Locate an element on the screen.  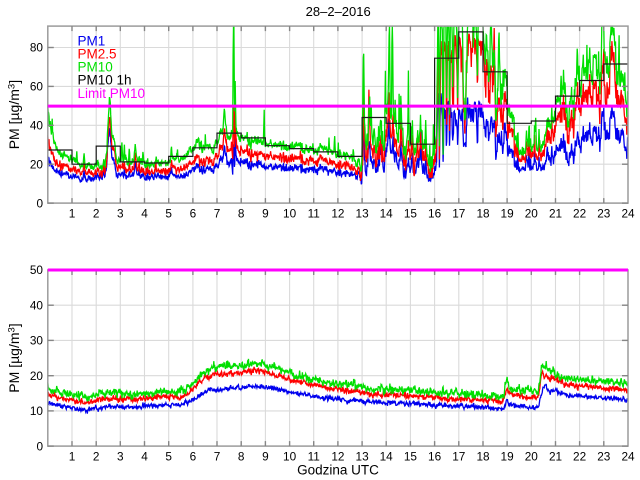
svg-text: PM1 is located at coordinates (92, 40).